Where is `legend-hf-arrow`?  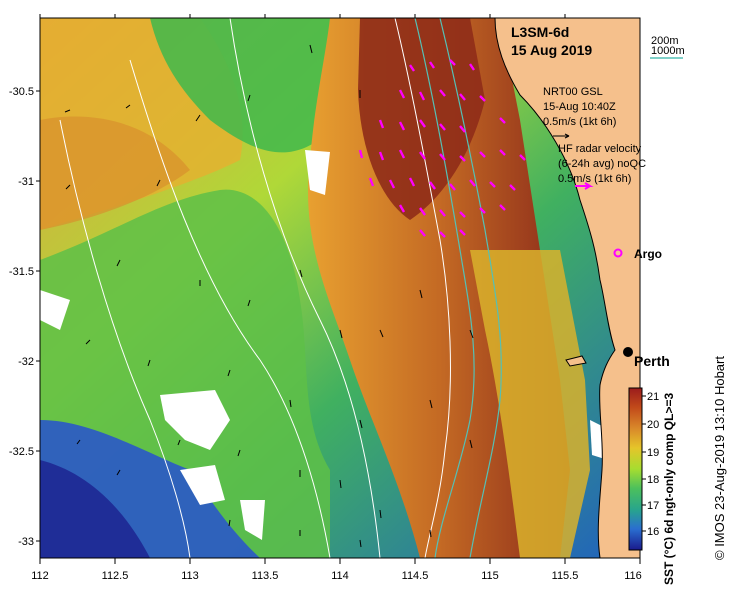 legend-hf-arrow is located at coordinates (584, 186).